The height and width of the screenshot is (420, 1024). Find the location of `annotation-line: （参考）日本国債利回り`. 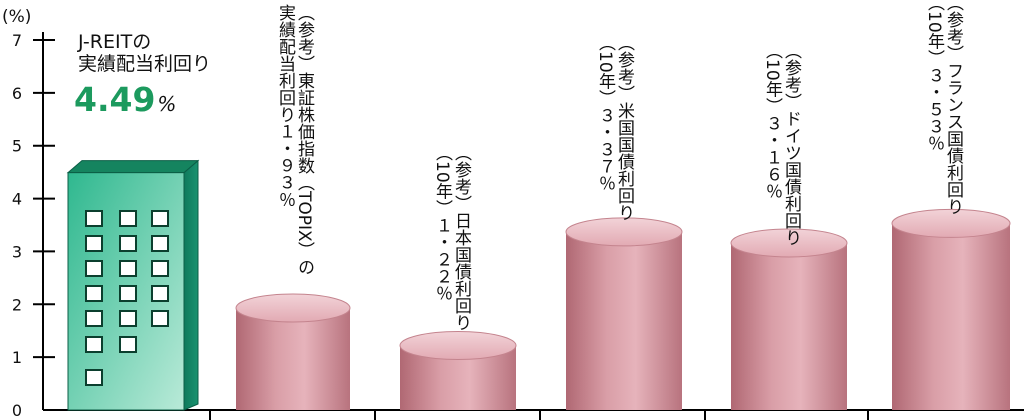

annotation-line: （参考）日本国債利回り is located at coordinates (461, 237).